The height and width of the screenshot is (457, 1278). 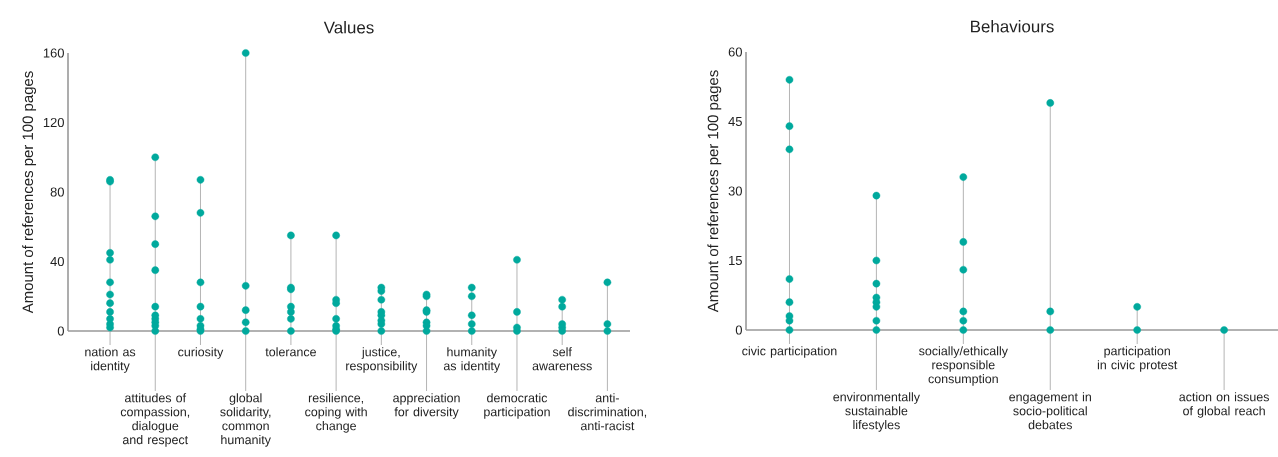 What do you see at coordinates (1224, 405) in the screenshot?
I see `x-tick-label: action on issues of global reach` at bounding box center [1224, 405].